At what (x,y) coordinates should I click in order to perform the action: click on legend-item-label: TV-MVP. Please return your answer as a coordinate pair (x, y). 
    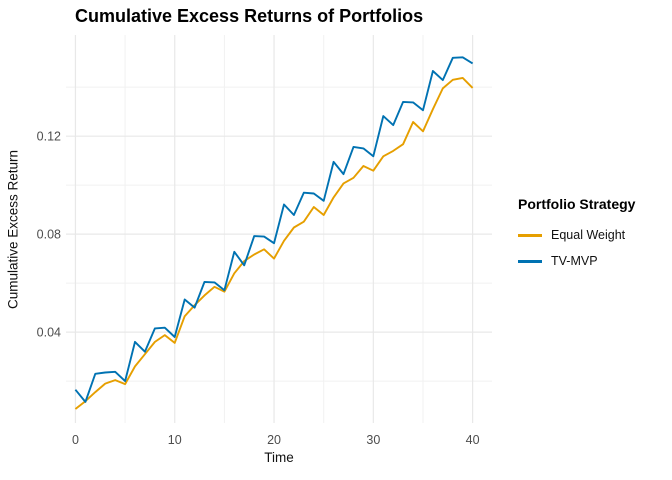
    Looking at the image, I should click on (574, 261).